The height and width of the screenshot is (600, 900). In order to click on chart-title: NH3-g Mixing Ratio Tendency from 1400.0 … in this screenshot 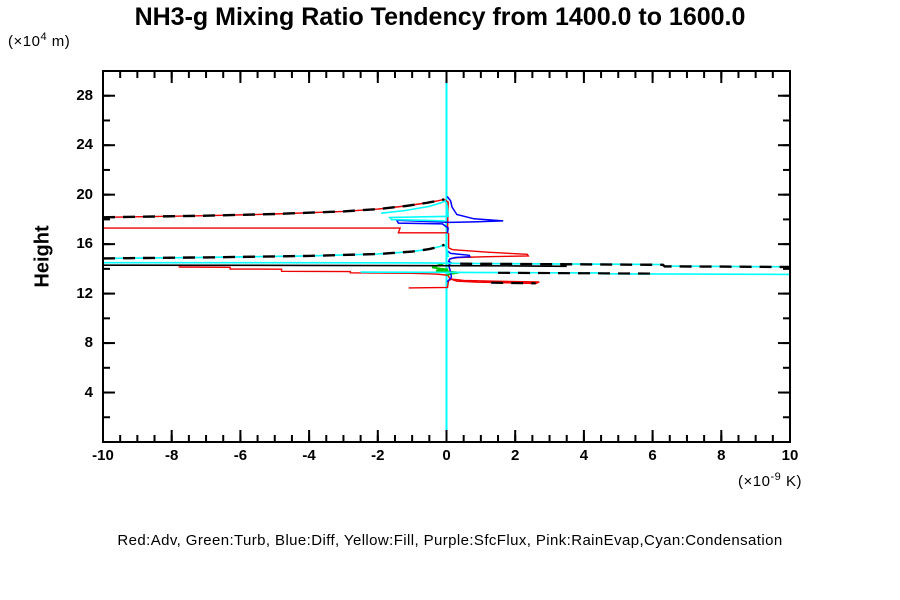, I will do `click(440, 17)`.